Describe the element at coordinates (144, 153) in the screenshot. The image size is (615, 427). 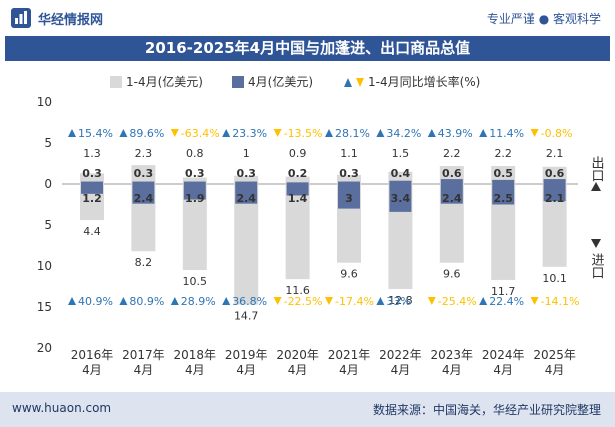
I see `export-ytd-label: 2.3` at that location.